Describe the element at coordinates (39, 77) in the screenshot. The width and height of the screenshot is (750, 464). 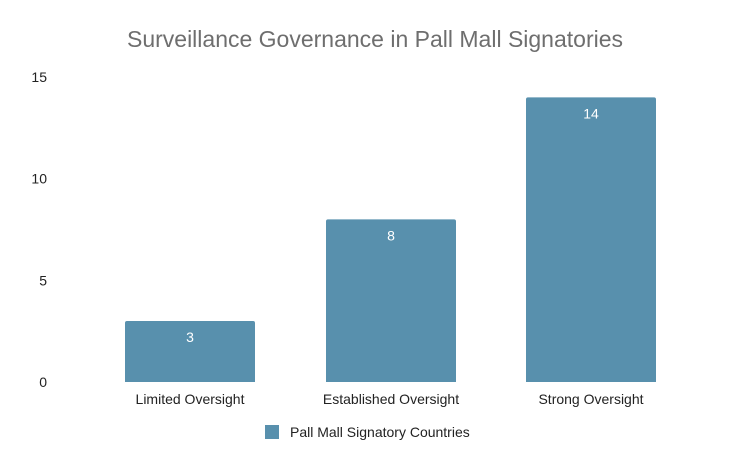
I see `y-tick-label: 15` at that location.